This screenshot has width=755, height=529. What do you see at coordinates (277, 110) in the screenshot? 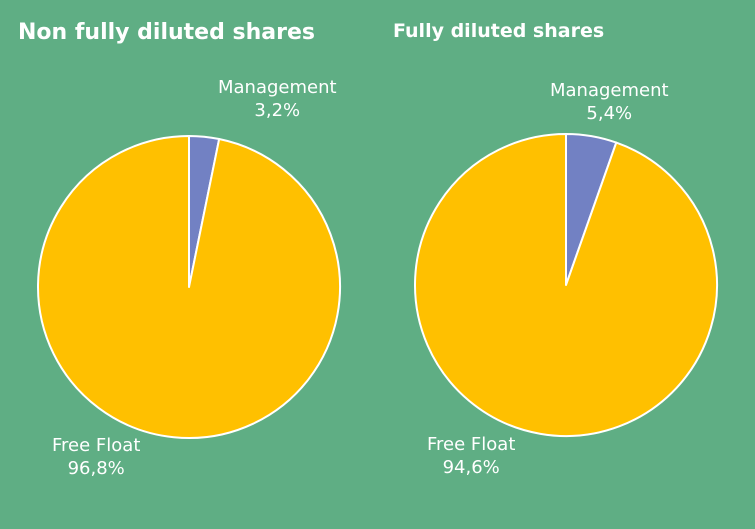
I see `slice-percent: 3,2%` at bounding box center [277, 110].